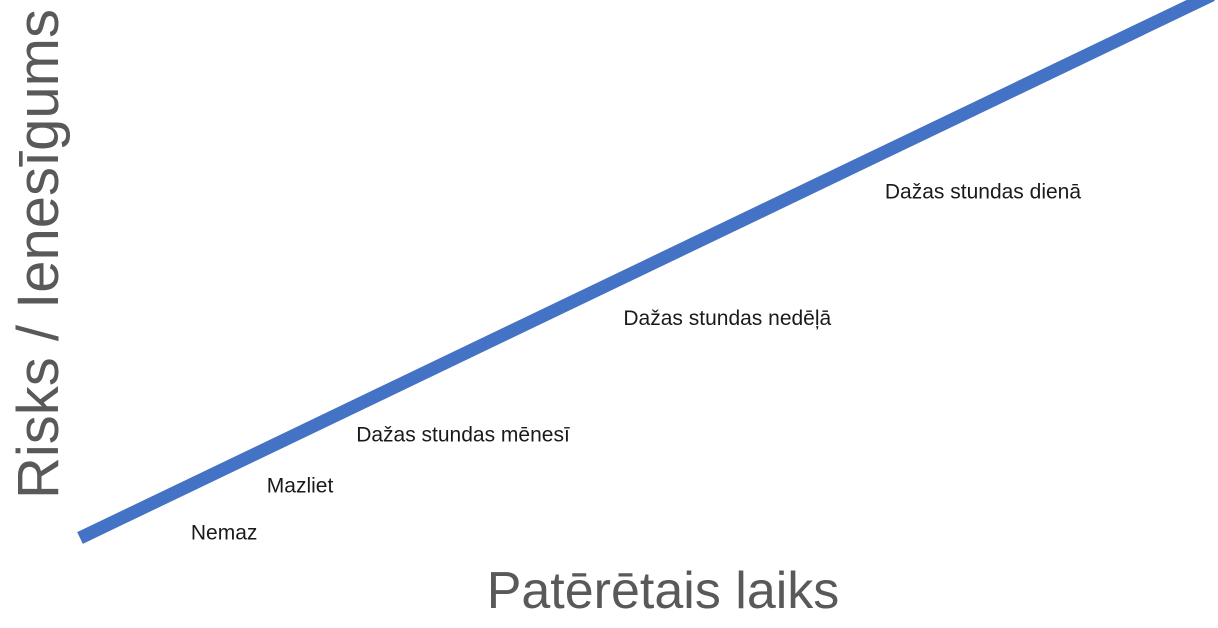 The height and width of the screenshot is (628, 1218). I want to click on y-axis-label: Risks / Ienesīgums, so click(38, 254).